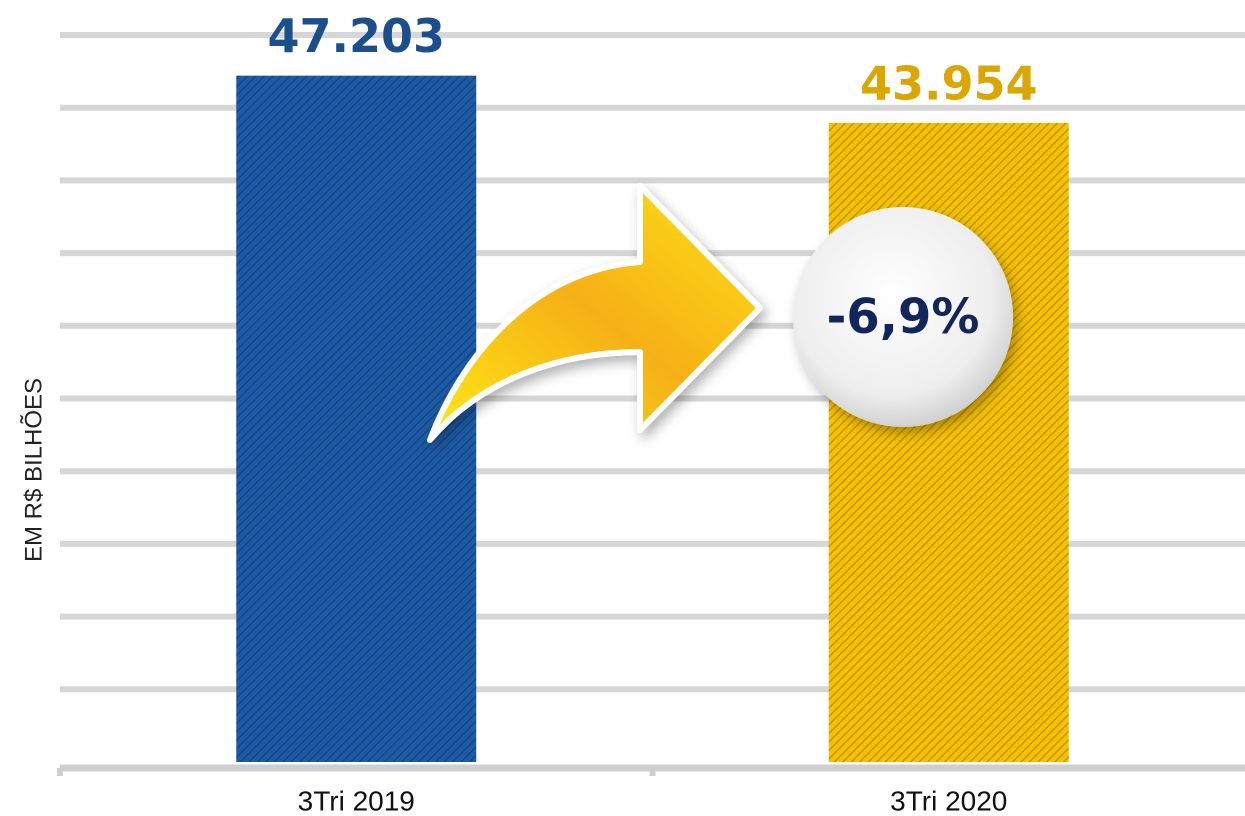 The image size is (1245, 816). I want to click on change-badge, so click(903, 317).